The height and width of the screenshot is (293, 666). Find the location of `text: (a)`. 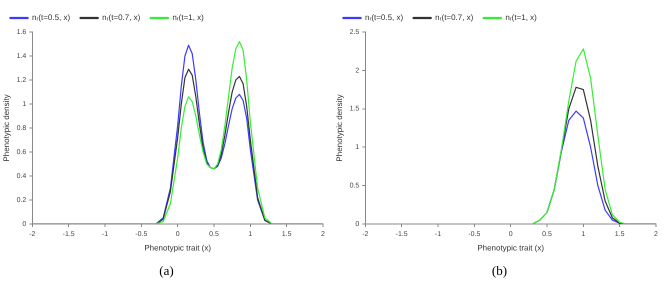

text: (a) is located at coordinates (166, 271).